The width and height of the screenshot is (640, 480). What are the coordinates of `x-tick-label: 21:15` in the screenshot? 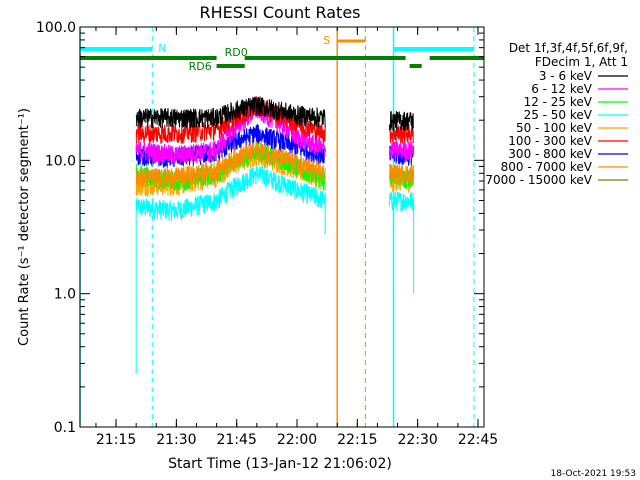 It's located at (116, 440).